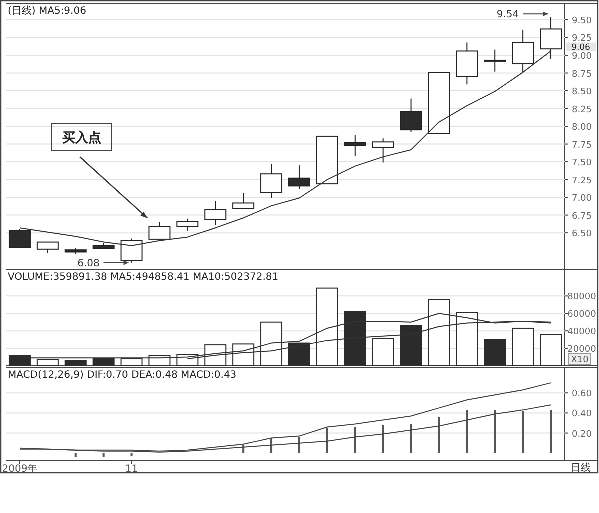  Describe the element at coordinates (582, 145) in the screenshot. I see `y-tick-label: 7.75` at that location.